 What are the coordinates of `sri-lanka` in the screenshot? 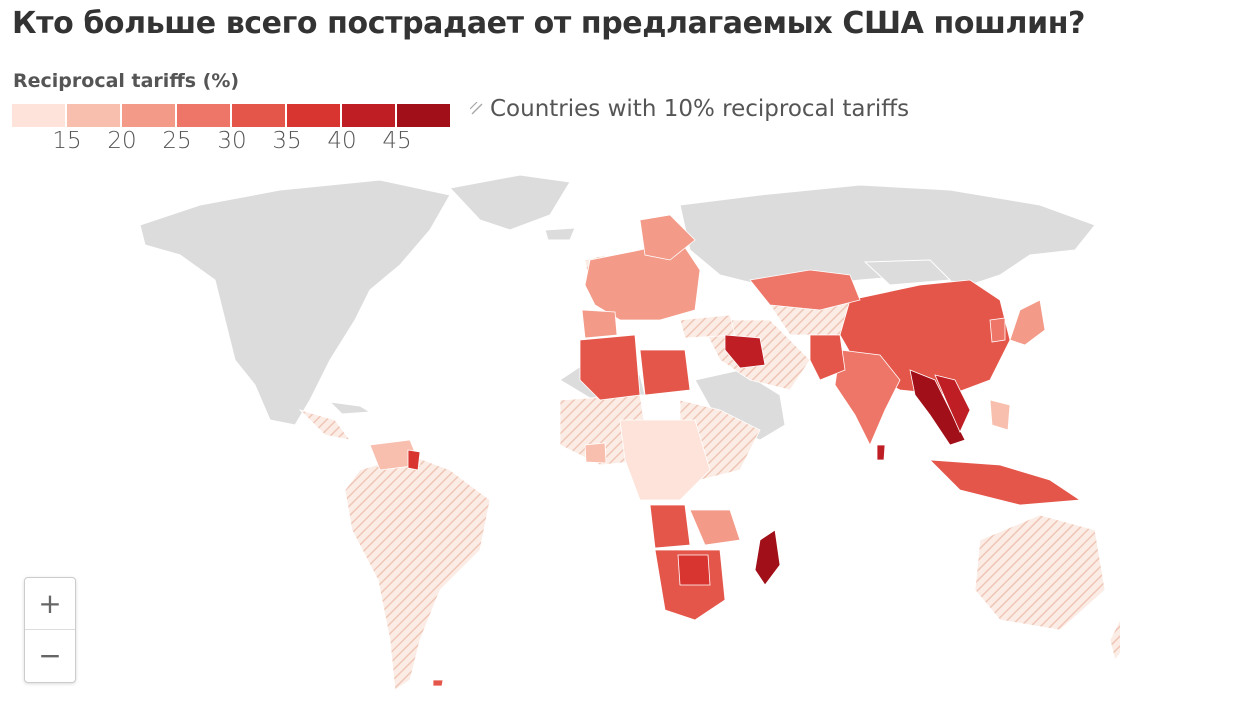 It's located at (881, 452).